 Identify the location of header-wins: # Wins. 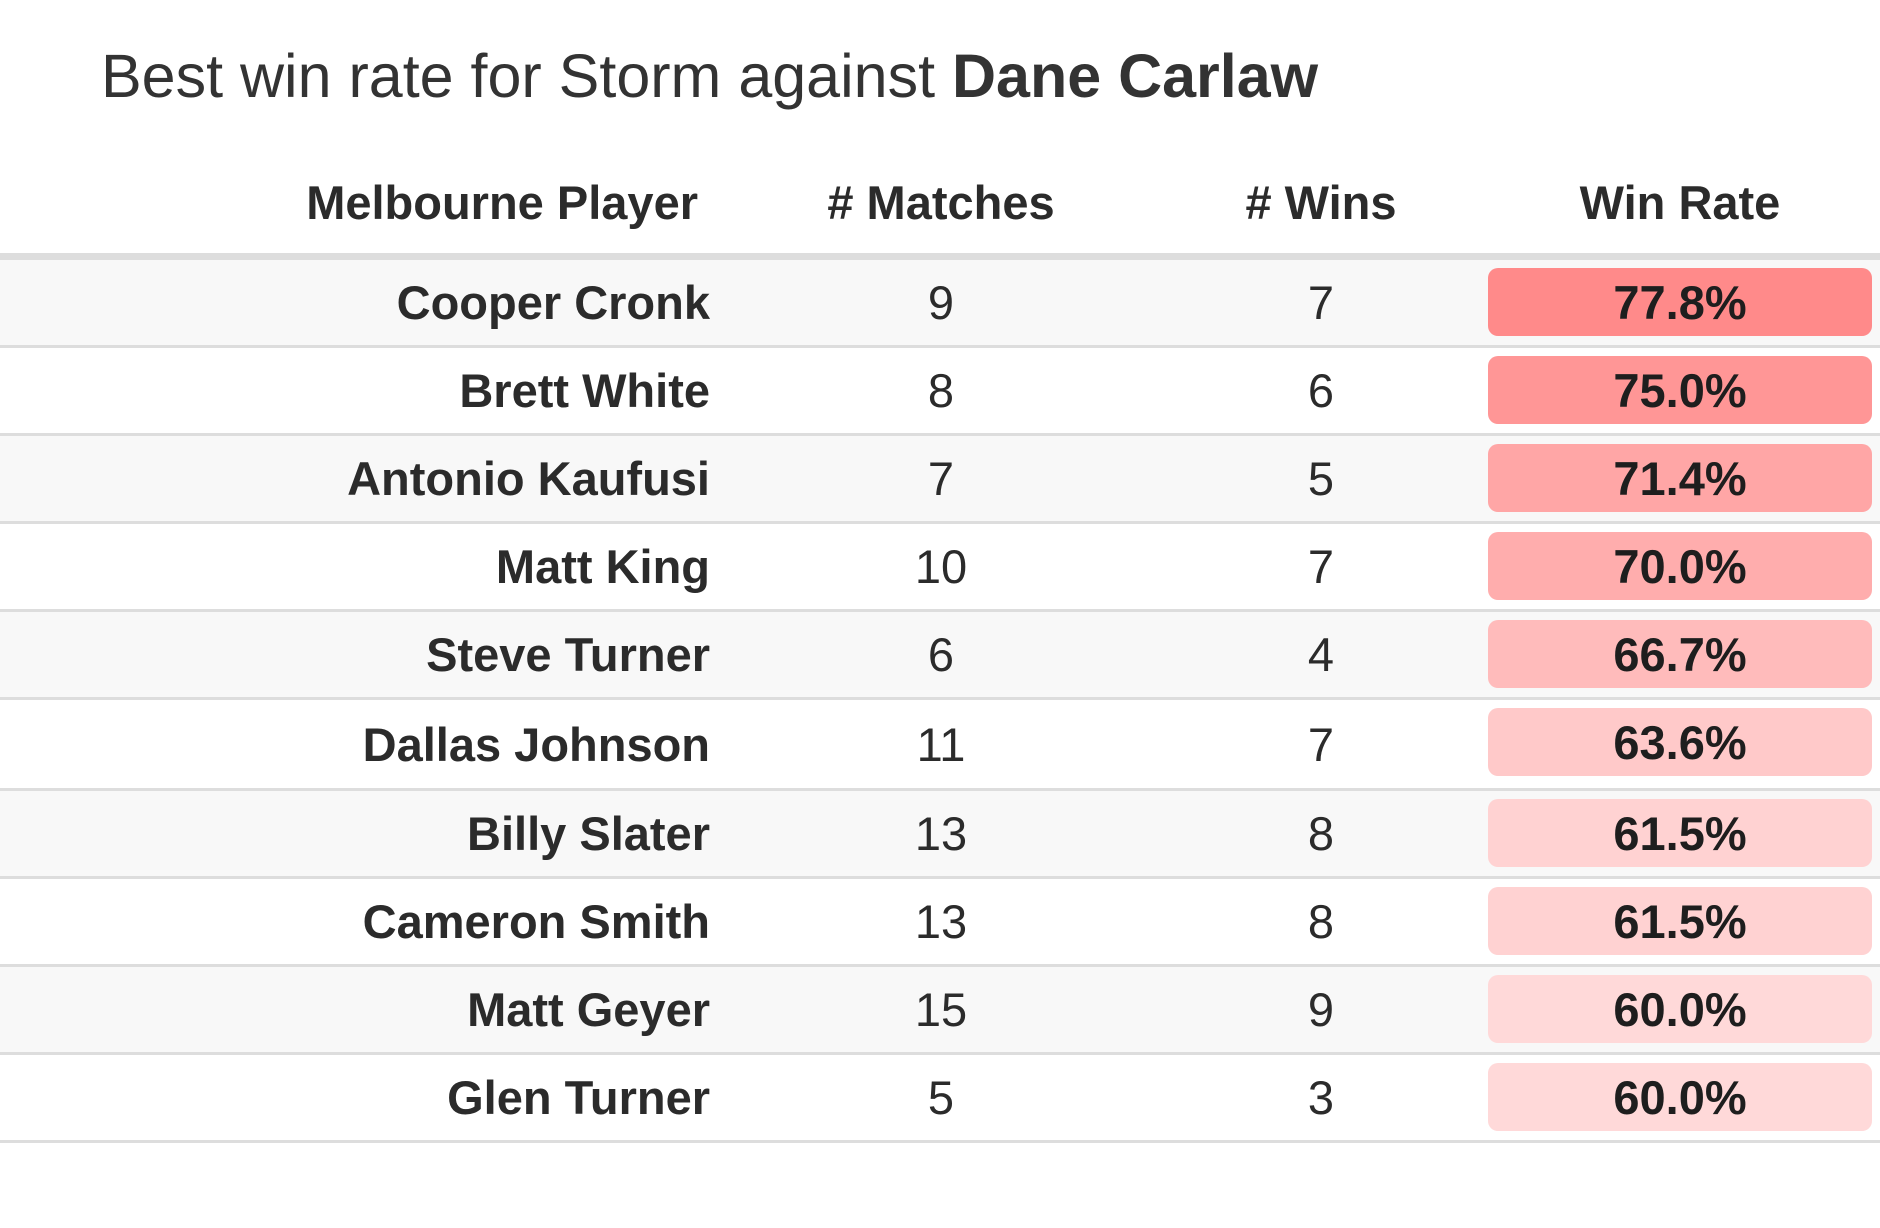
(1321, 202).